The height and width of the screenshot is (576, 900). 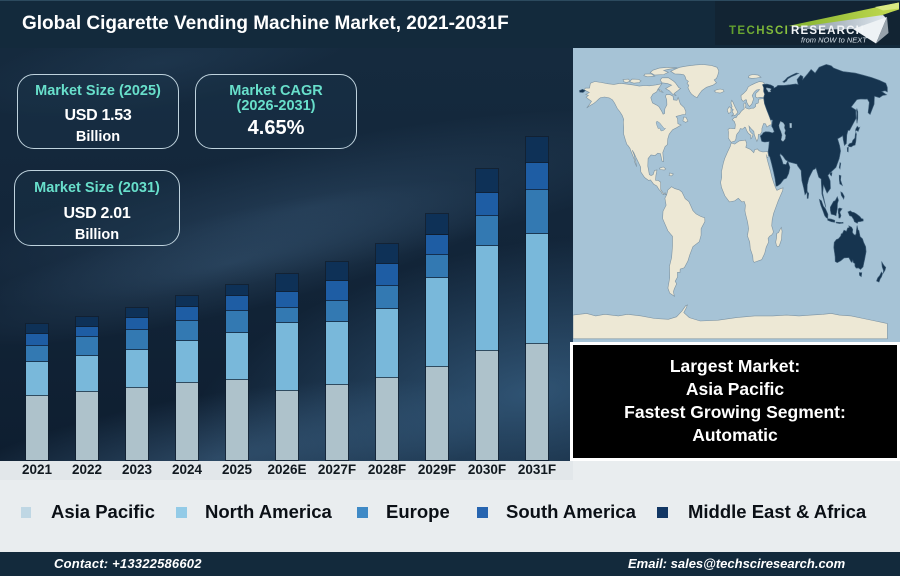 I want to click on svg-text: from NOW to NEXT, so click(x=834, y=40).